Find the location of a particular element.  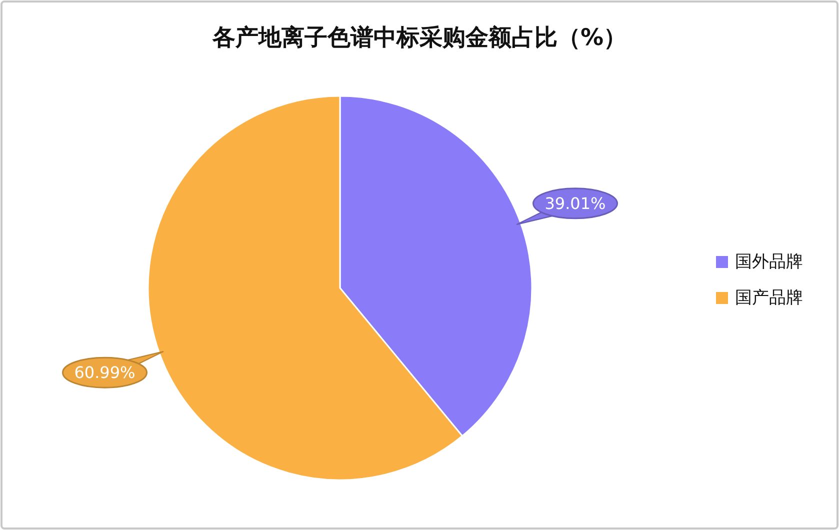

chart-title: 各产地离子色谱中标采购金额占比（%） is located at coordinates (419, 37).